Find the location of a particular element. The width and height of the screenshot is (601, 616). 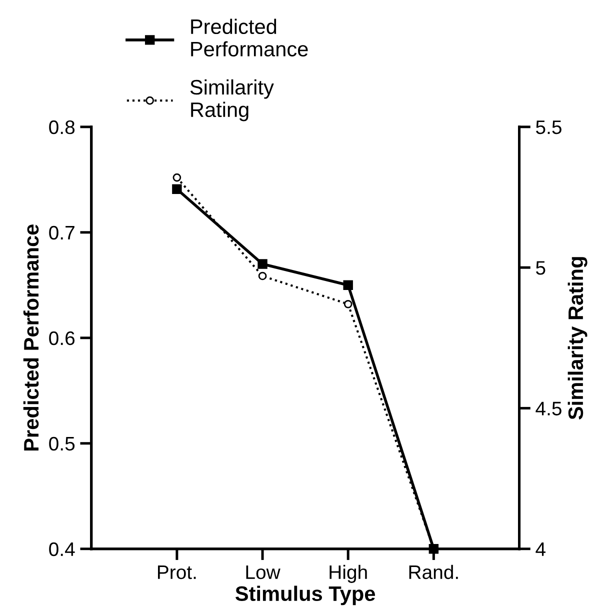

x-tick-label: High is located at coordinates (348, 573).